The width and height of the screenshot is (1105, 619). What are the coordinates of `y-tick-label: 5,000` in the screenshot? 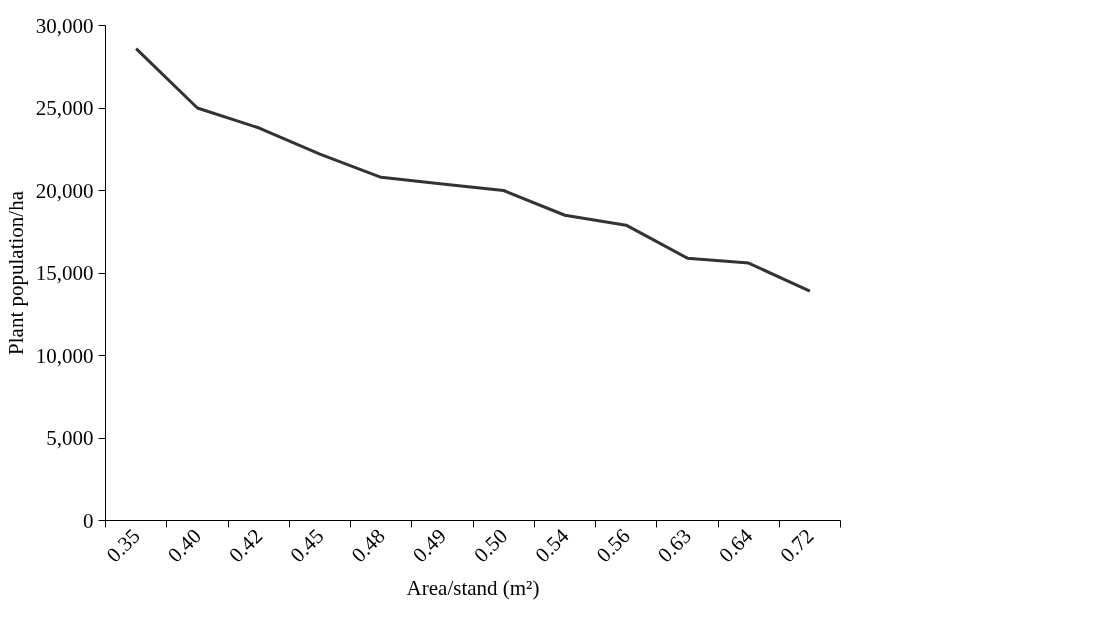 It's located at (70, 438).